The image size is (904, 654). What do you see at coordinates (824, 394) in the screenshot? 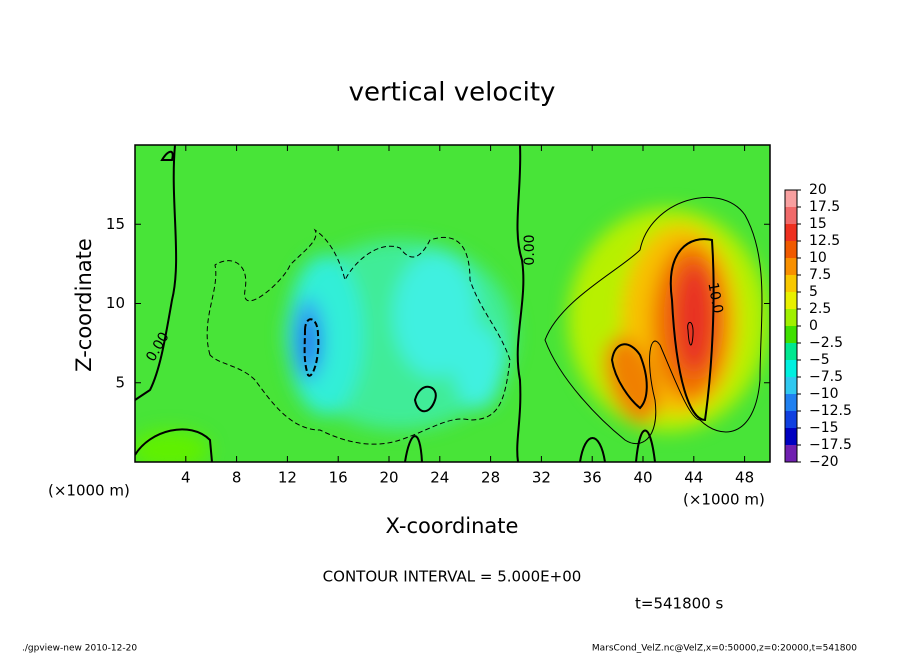
I see `colorbar-label: −10` at bounding box center [824, 394].